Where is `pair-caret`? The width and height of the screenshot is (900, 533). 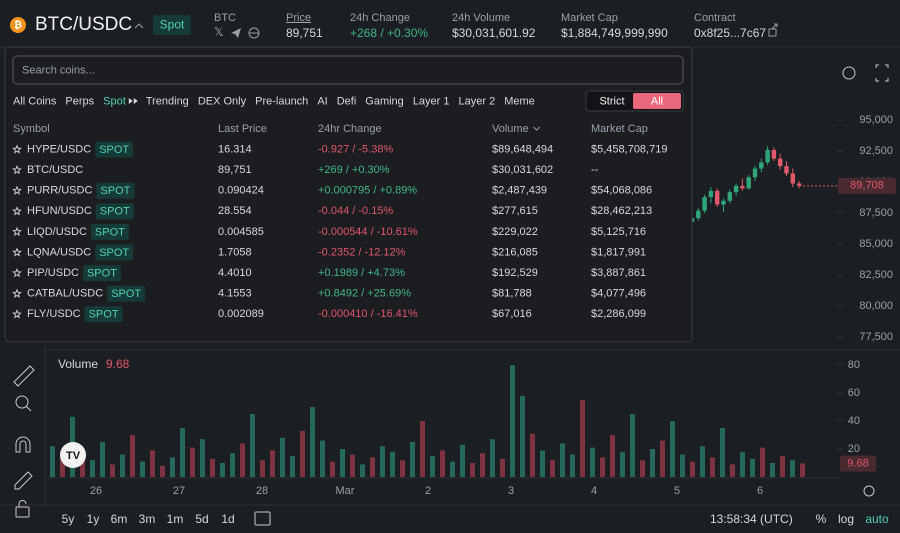 pair-caret is located at coordinates (139, 26).